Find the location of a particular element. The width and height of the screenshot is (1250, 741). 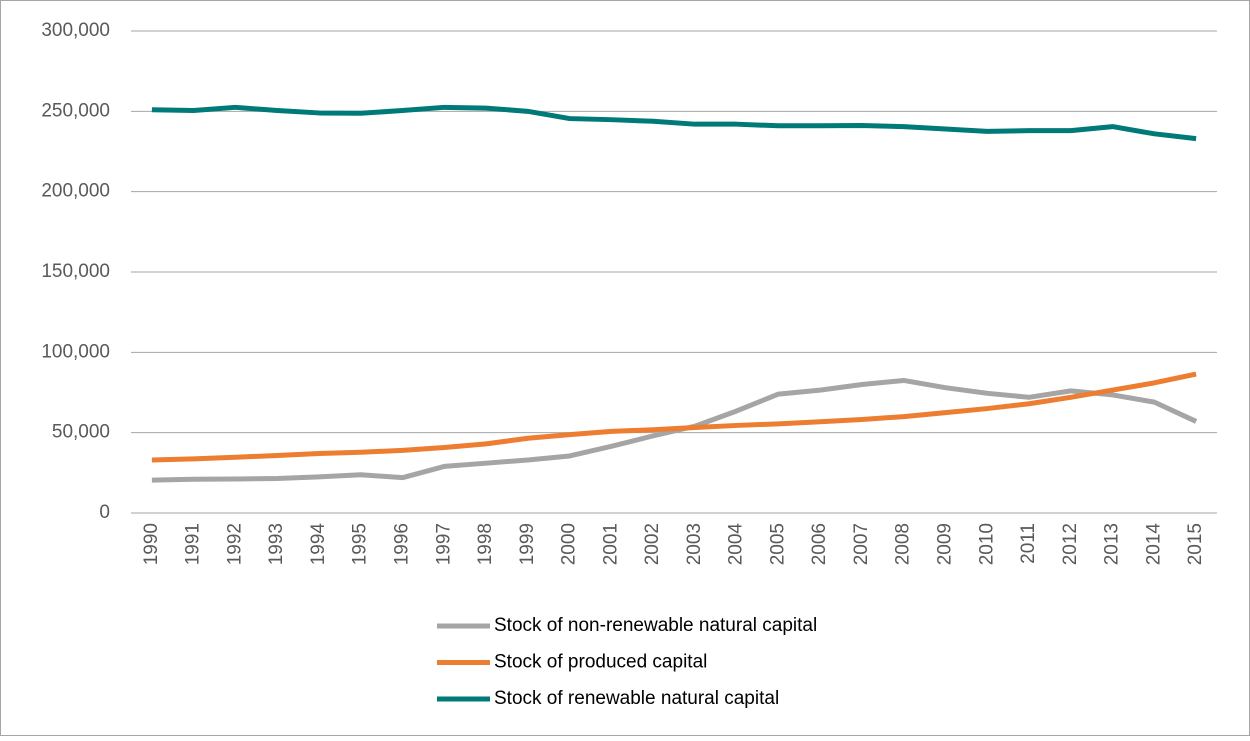

x-tick-label: 2001 is located at coordinates (610, 544).